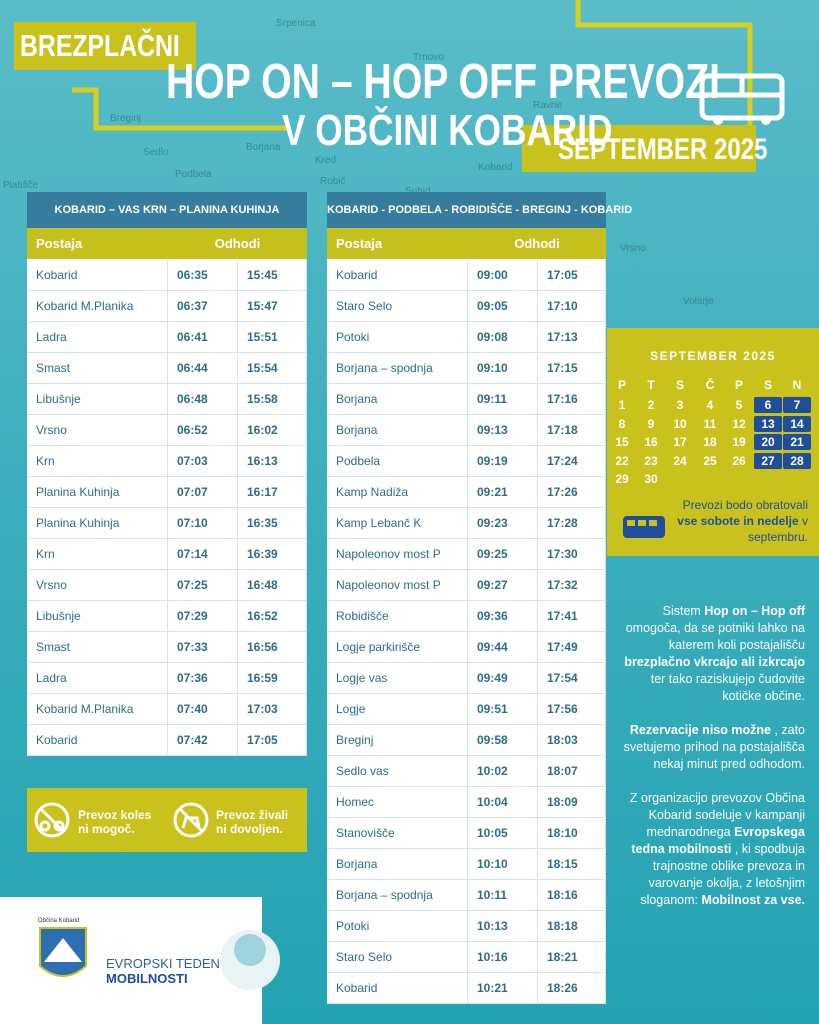  Describe the element at coordinates (622, 442) in the screenshot. I see `day: 15` at that location.